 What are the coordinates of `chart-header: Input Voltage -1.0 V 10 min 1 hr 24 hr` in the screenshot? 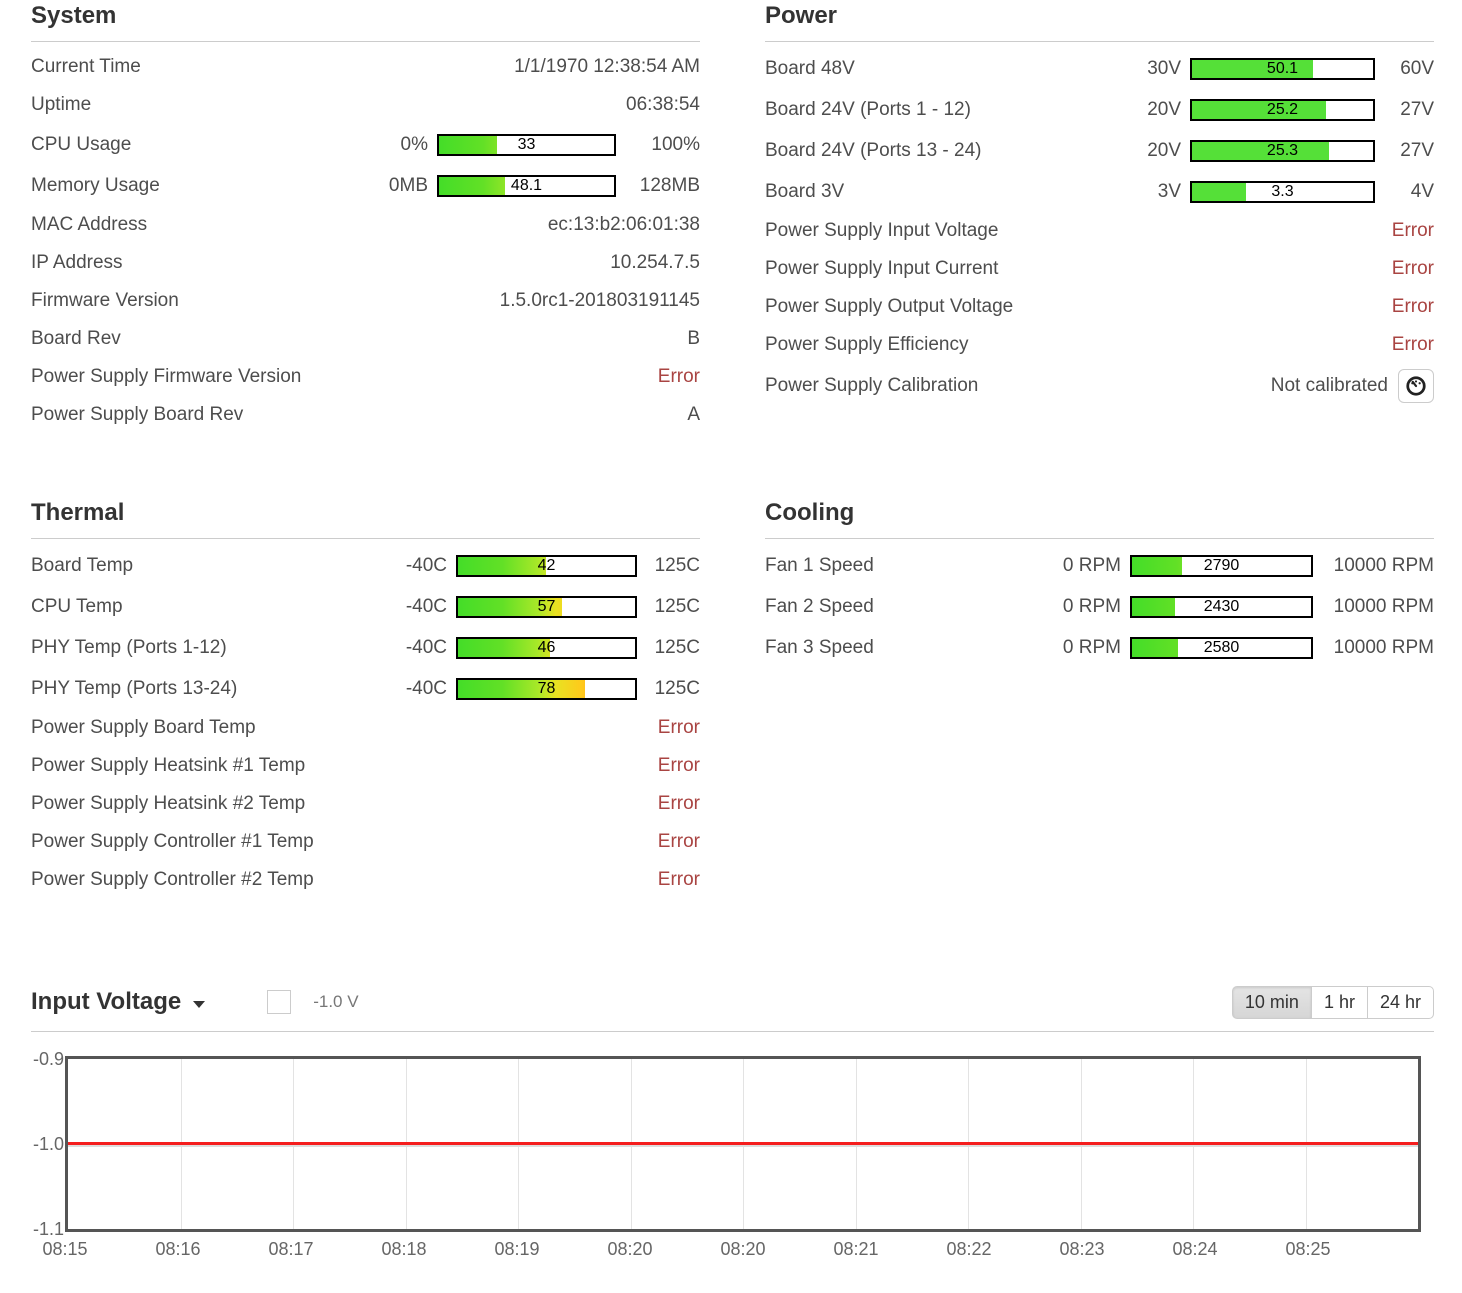 It's located at (732, 1002).